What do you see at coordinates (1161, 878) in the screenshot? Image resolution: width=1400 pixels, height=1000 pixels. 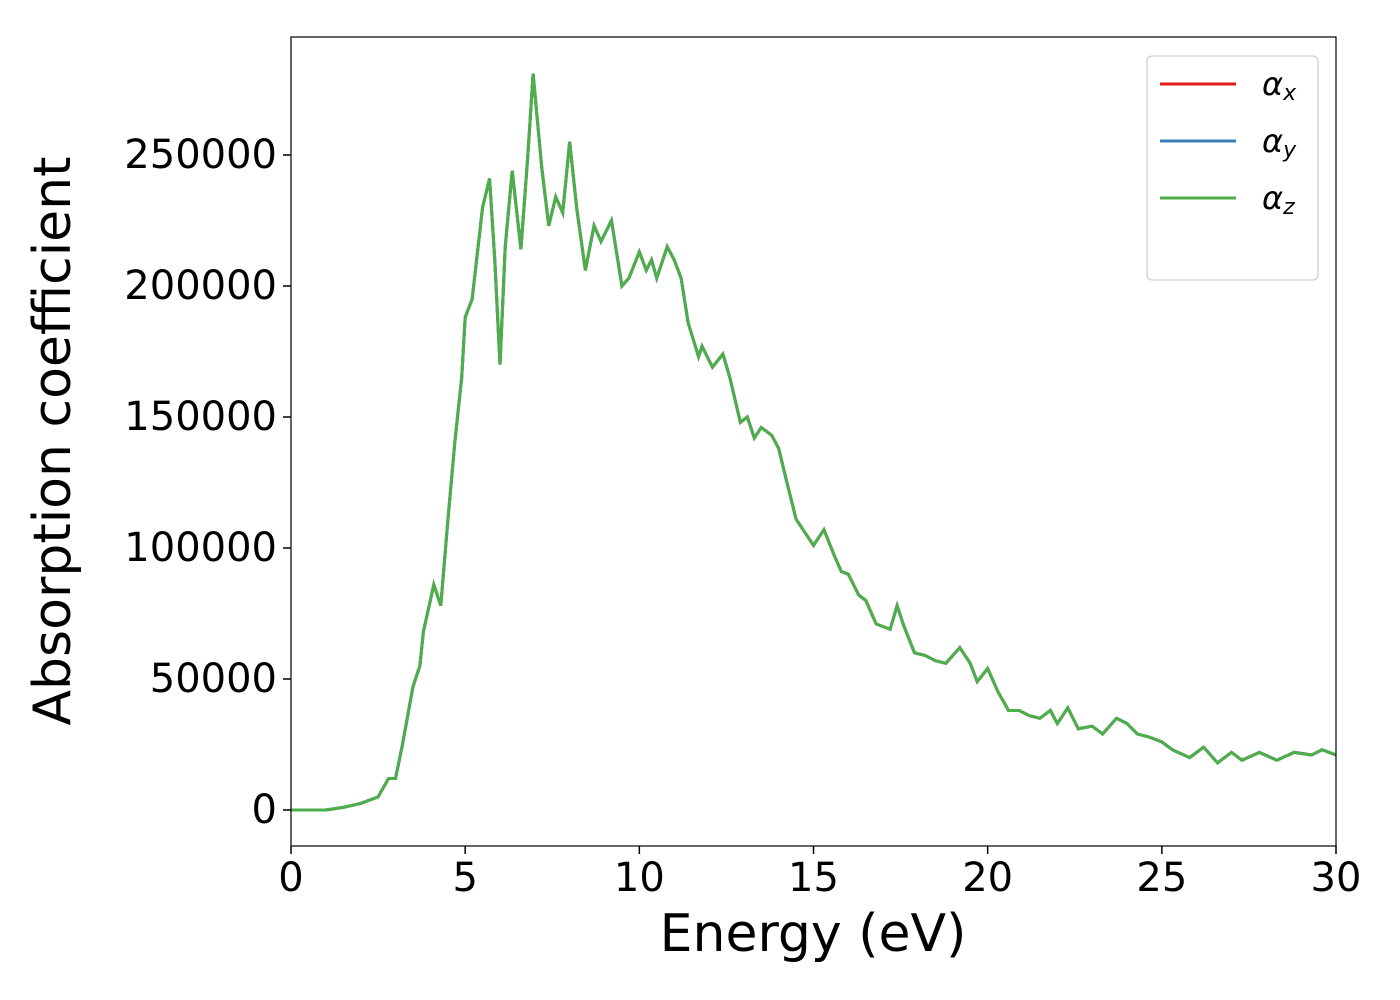 I see `x-tick-label: 25` at bounding box center [1161, 878].